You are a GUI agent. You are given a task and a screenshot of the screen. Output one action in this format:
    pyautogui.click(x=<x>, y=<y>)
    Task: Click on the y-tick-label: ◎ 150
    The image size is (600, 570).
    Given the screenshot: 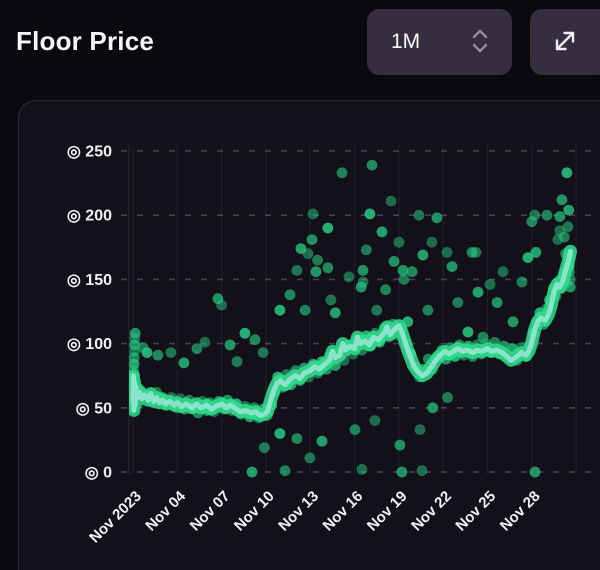 What is the action you would take?
    pyautogui.click(x=89, y=280)
    